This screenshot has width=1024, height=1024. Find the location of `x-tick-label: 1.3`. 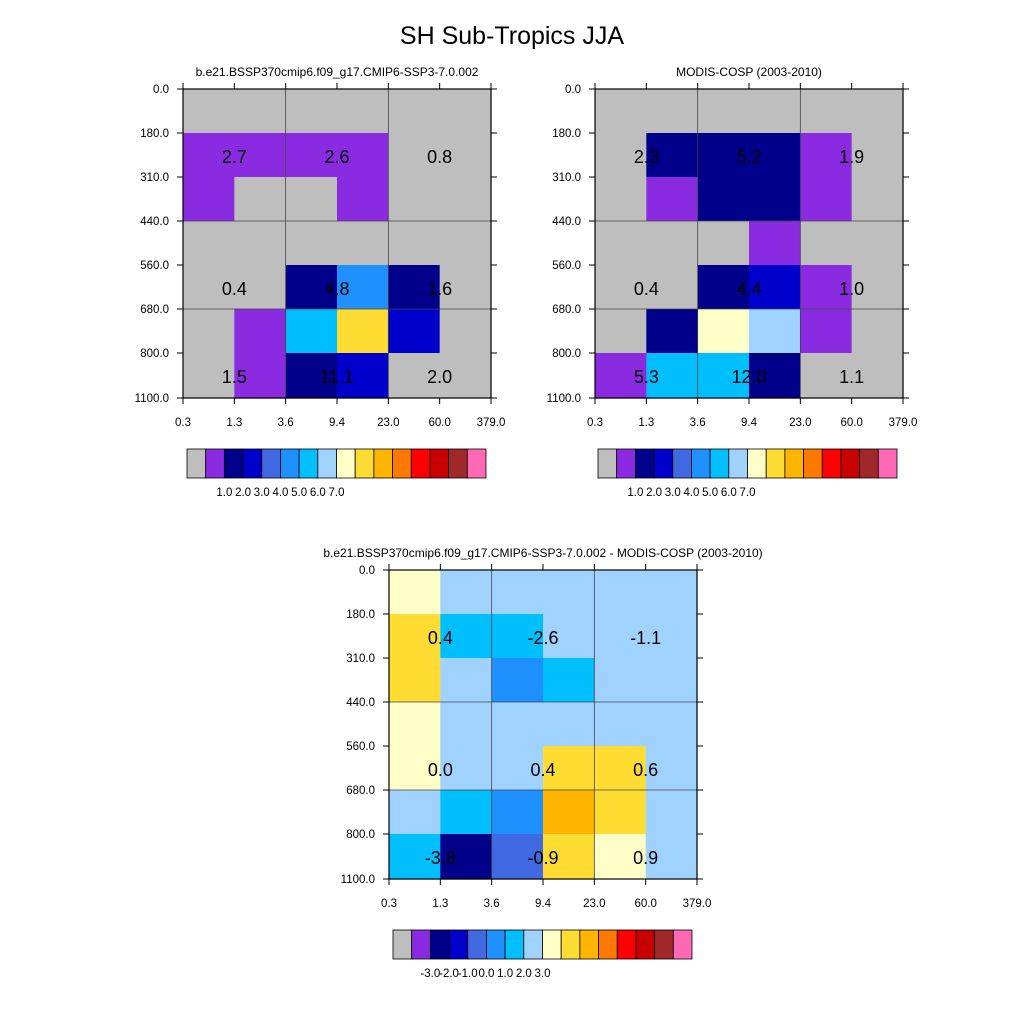

x-tick-label: 1.3 is located at coordinates (440, 904).